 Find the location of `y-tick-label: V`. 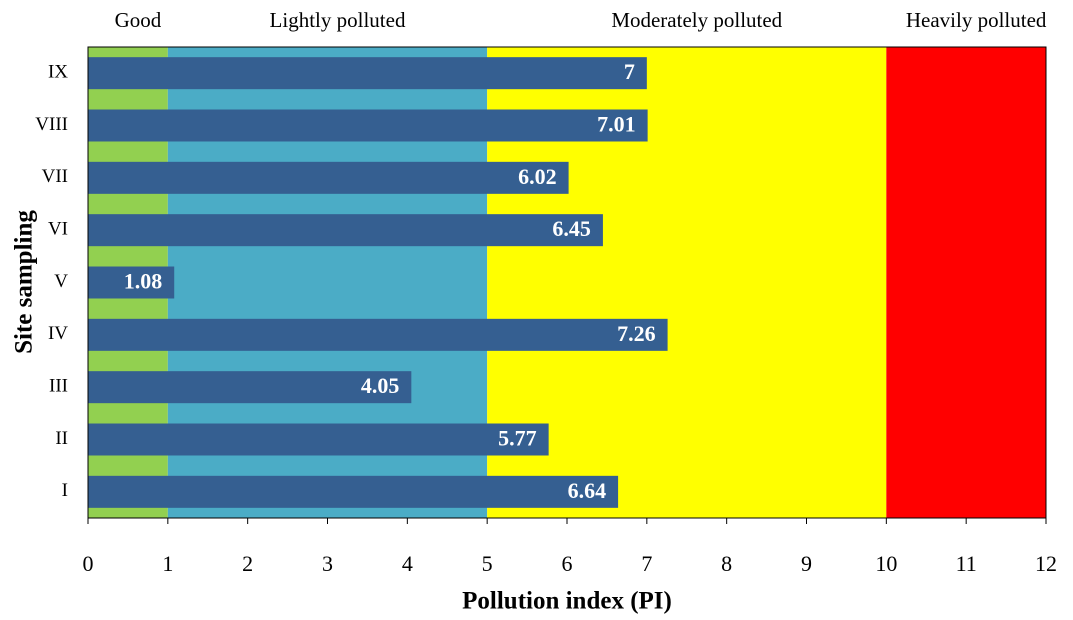

y-tick-label: V is located at coordinates (61, 281).